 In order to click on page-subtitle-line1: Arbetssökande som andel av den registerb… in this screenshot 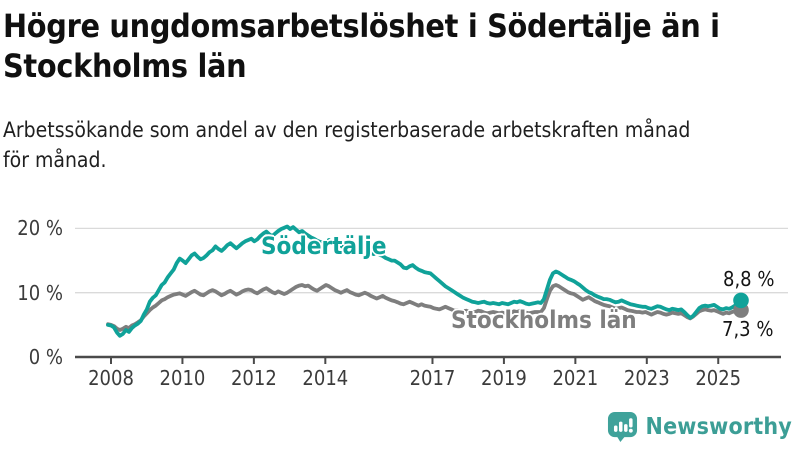, I will do `click(347, 130)`.